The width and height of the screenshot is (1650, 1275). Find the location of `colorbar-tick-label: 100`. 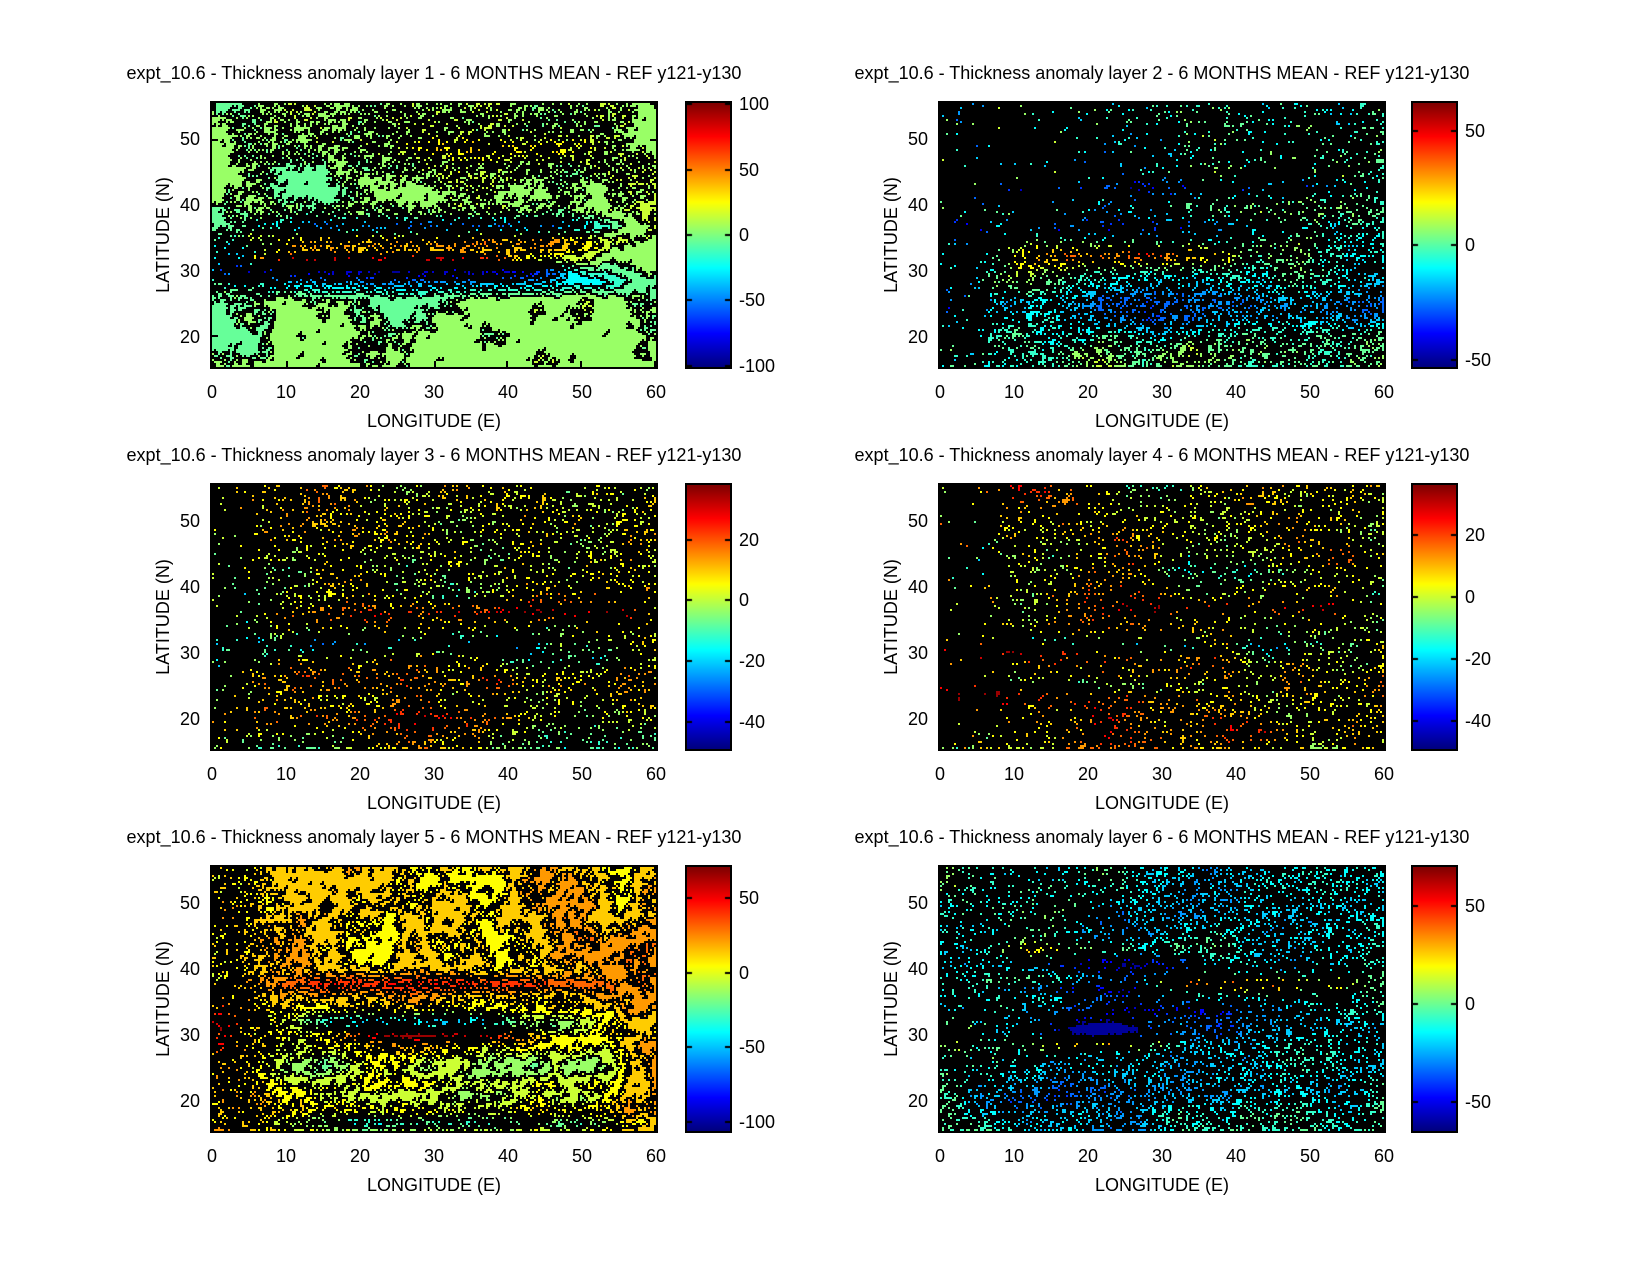

colorbar-tick-label: 100 is located at coordinates (754, 104).